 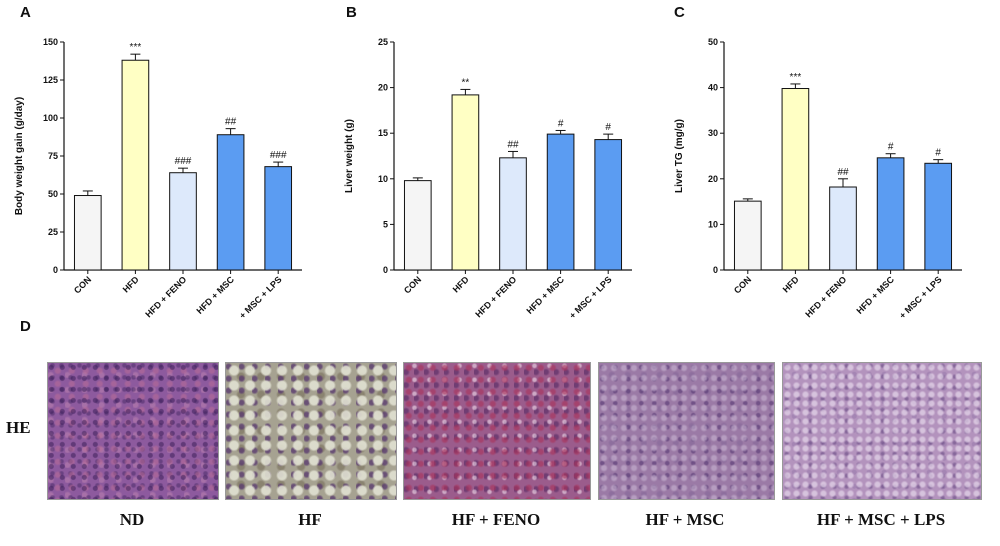 What do you see at coordinates (53, 156) in the screenshot?
I see `y-tick-label: 75` at bounding box center [53, 156].